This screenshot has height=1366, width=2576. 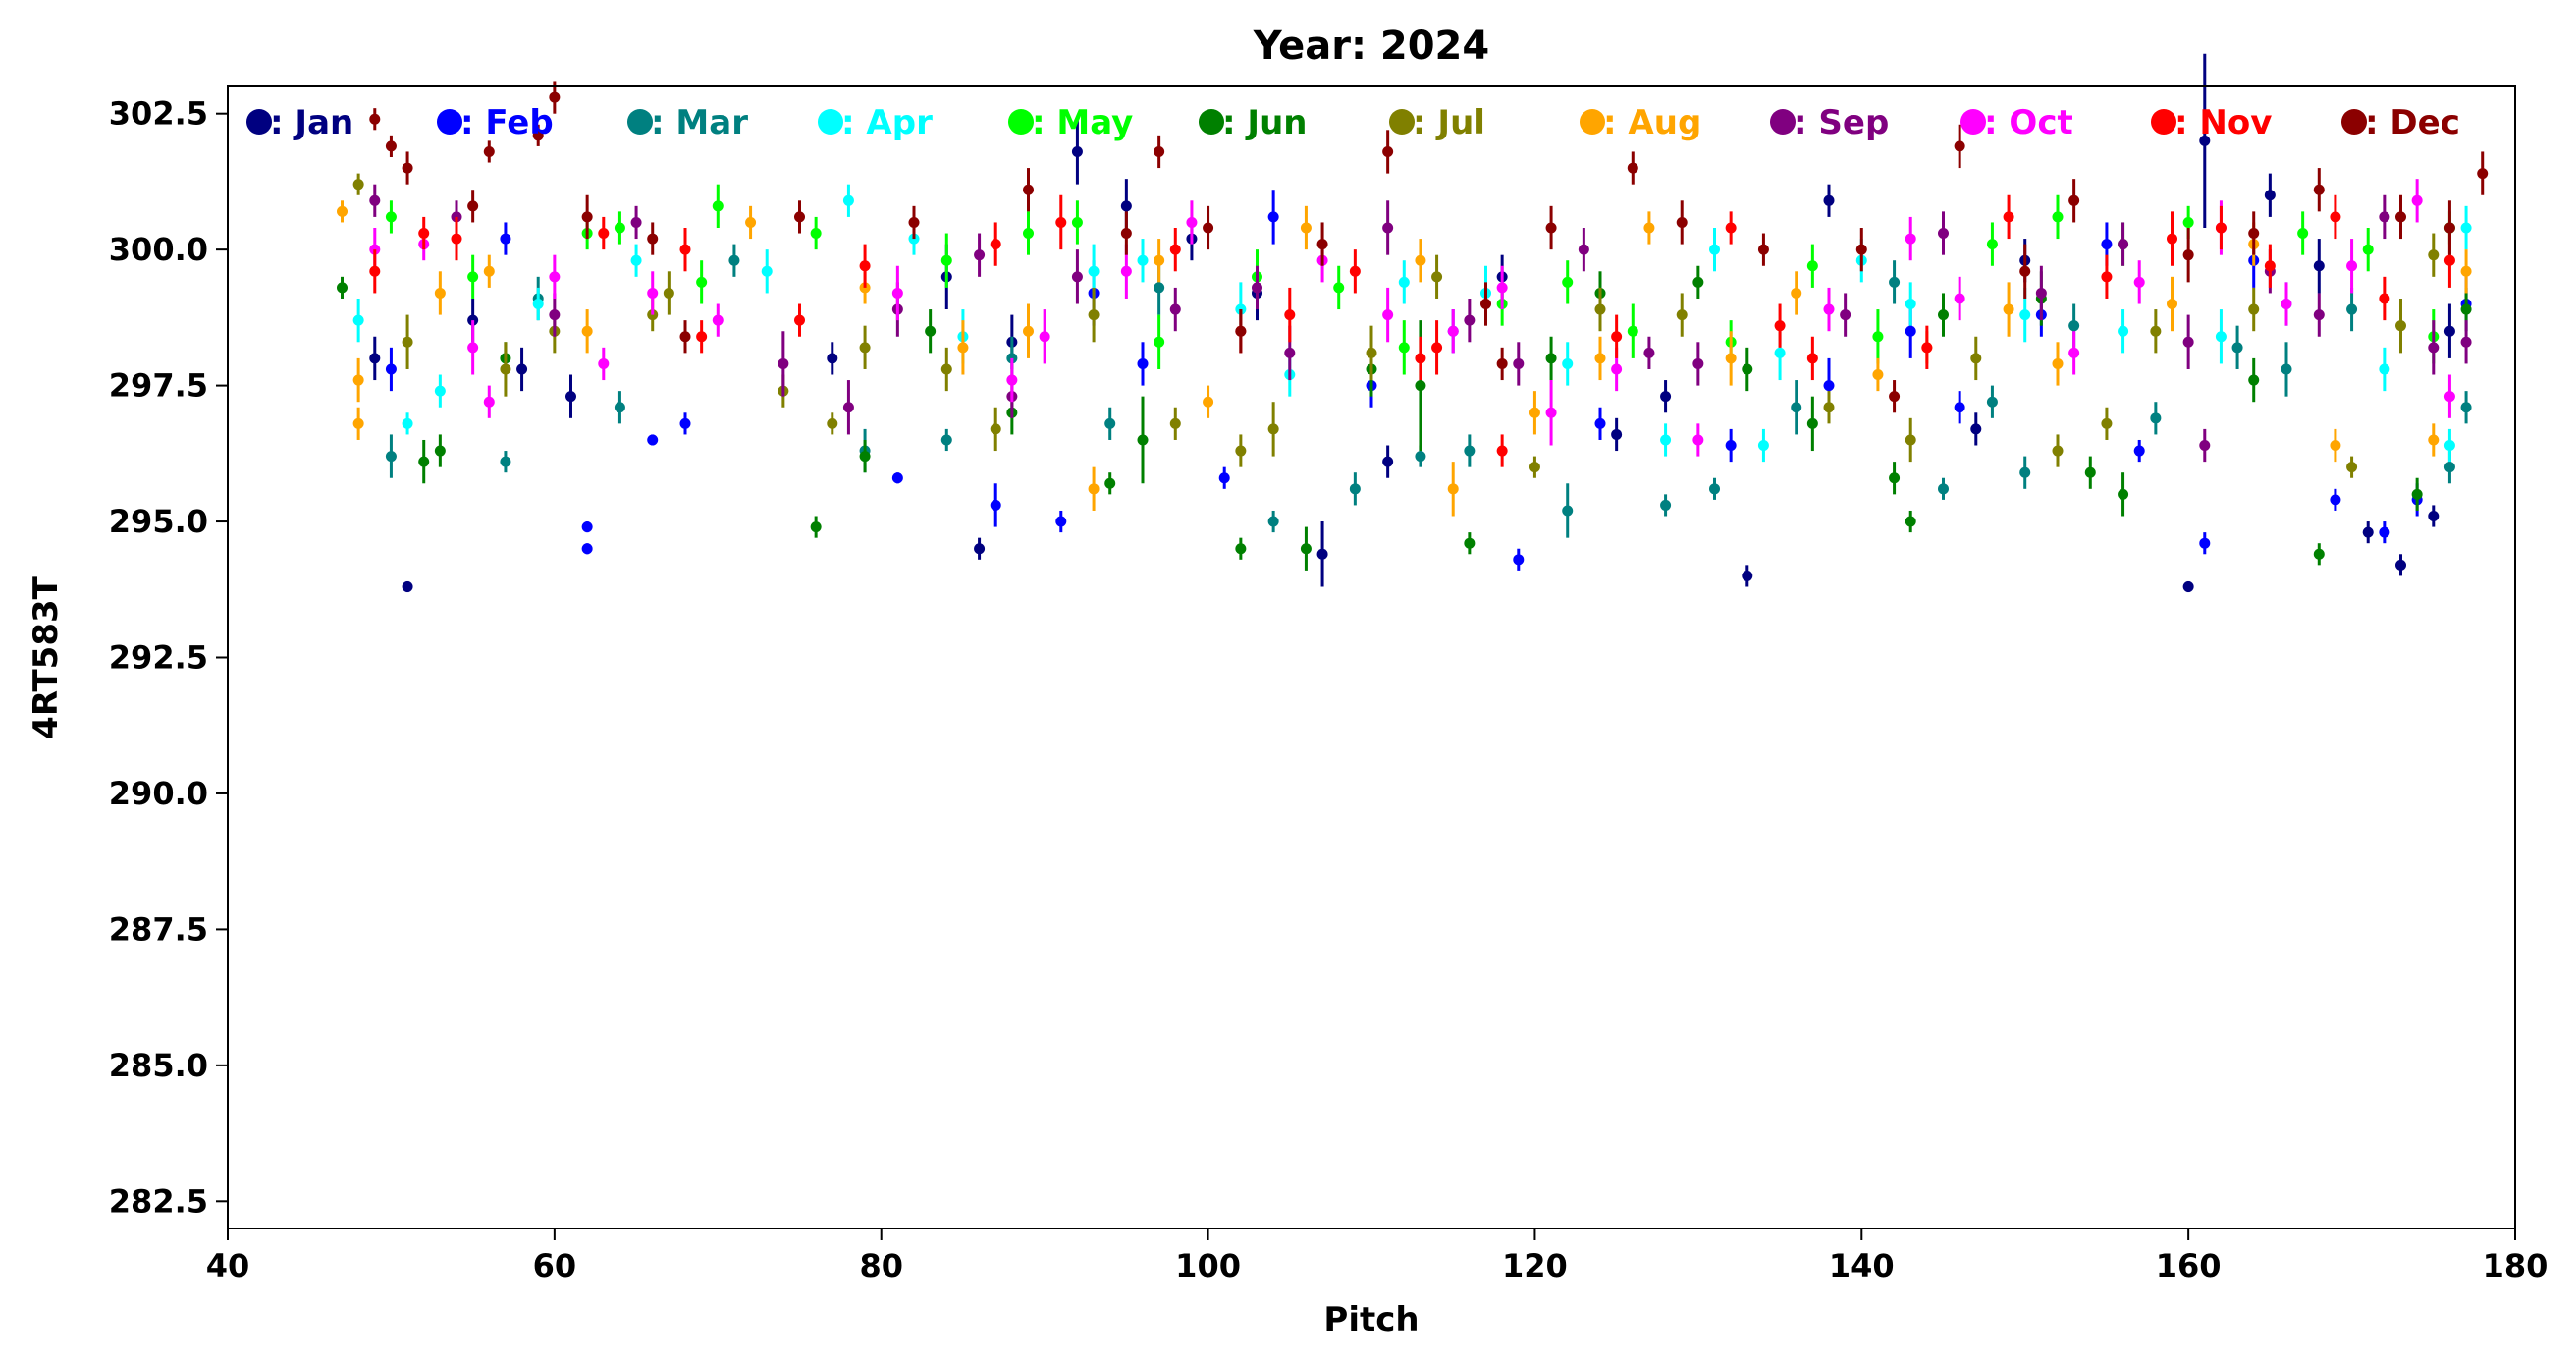 What do you see at coordinates (1371, 1319) in the screenshot?
I see `x-axis-label: Pitch` at bounding box center [1371, 1319].